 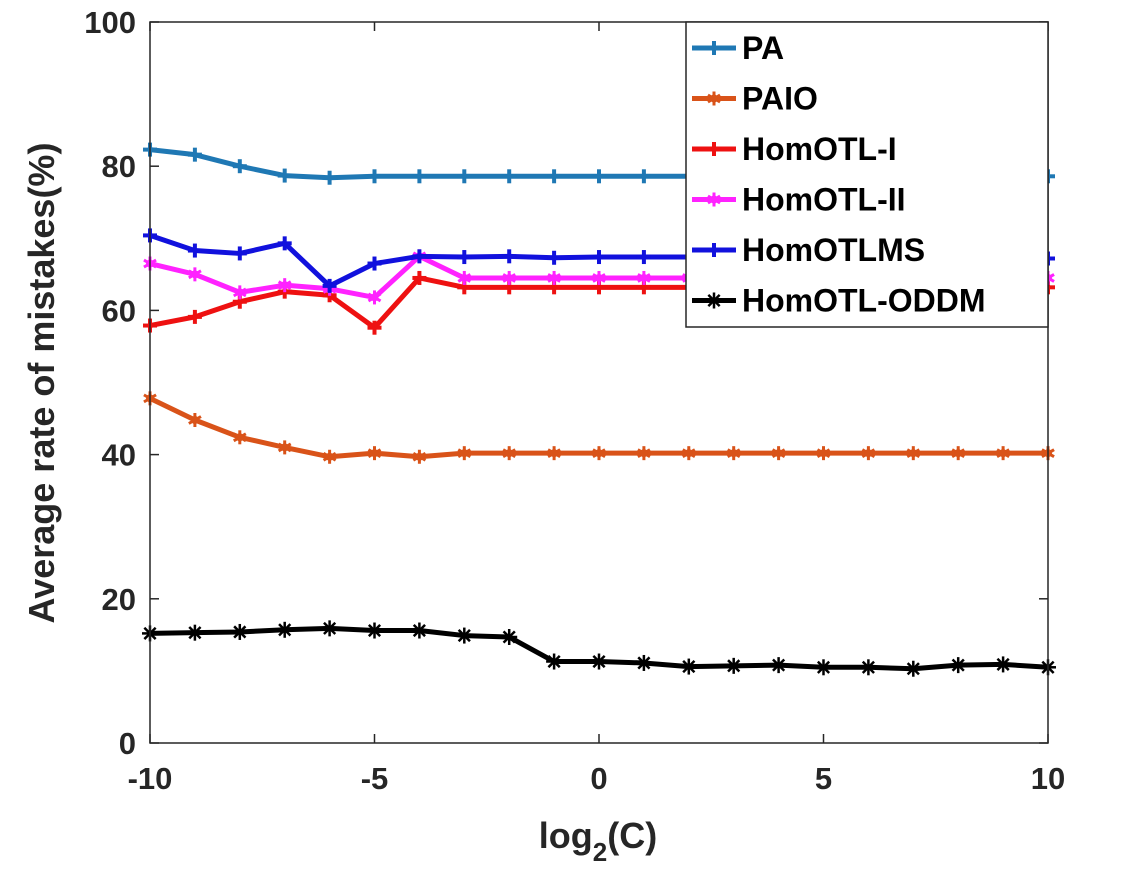 What do you see at coordinates (600, 852) in the screenshot?
I see `x-axis-label-subscript: 2` at bounding box center [600, 852].